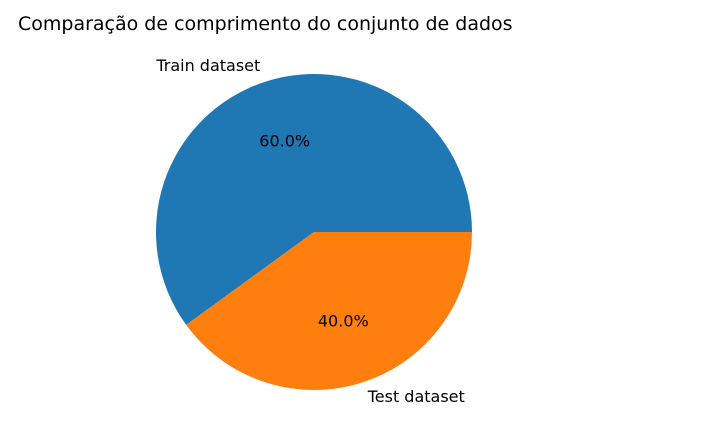 The height and width of the screenshot is (430, 728). What do you see at coordinates (329, 311) in the screenshot?
I see `pie-slice-test-dataset` at bounding box center [329, 311].